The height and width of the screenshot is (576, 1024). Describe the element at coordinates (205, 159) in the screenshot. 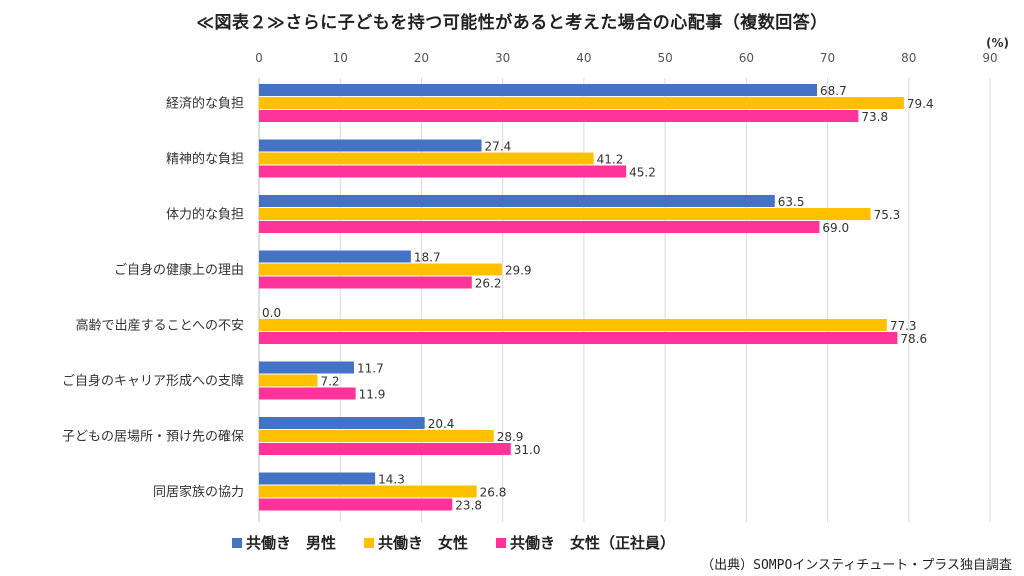

I see `category-label: 精神的な負担` at that location.